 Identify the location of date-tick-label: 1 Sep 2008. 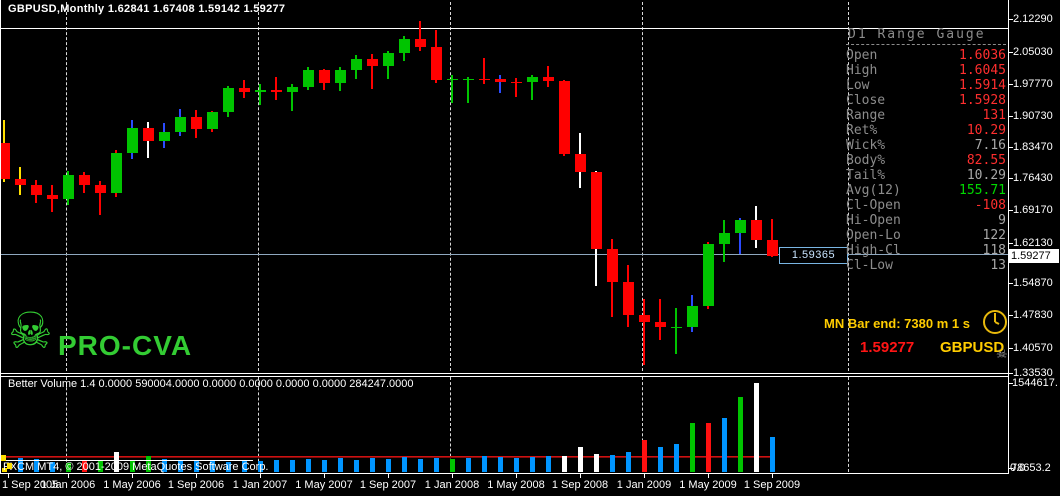
(580, 485).